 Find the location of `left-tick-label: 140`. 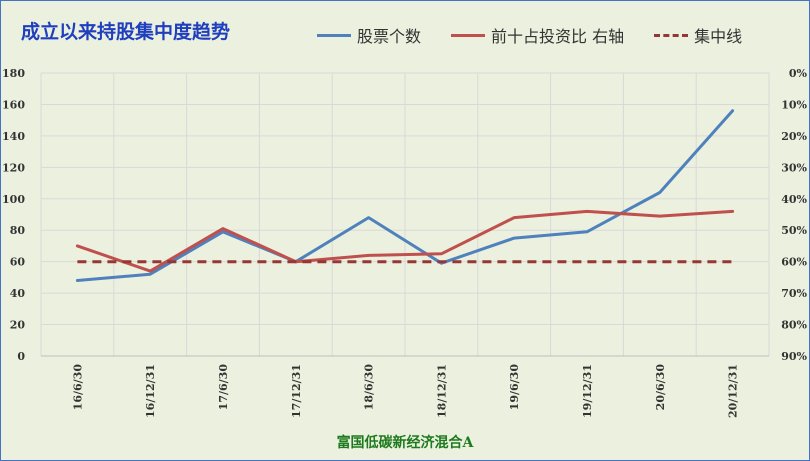

left-tick-label: 140 is located at coordinates (13, 136).